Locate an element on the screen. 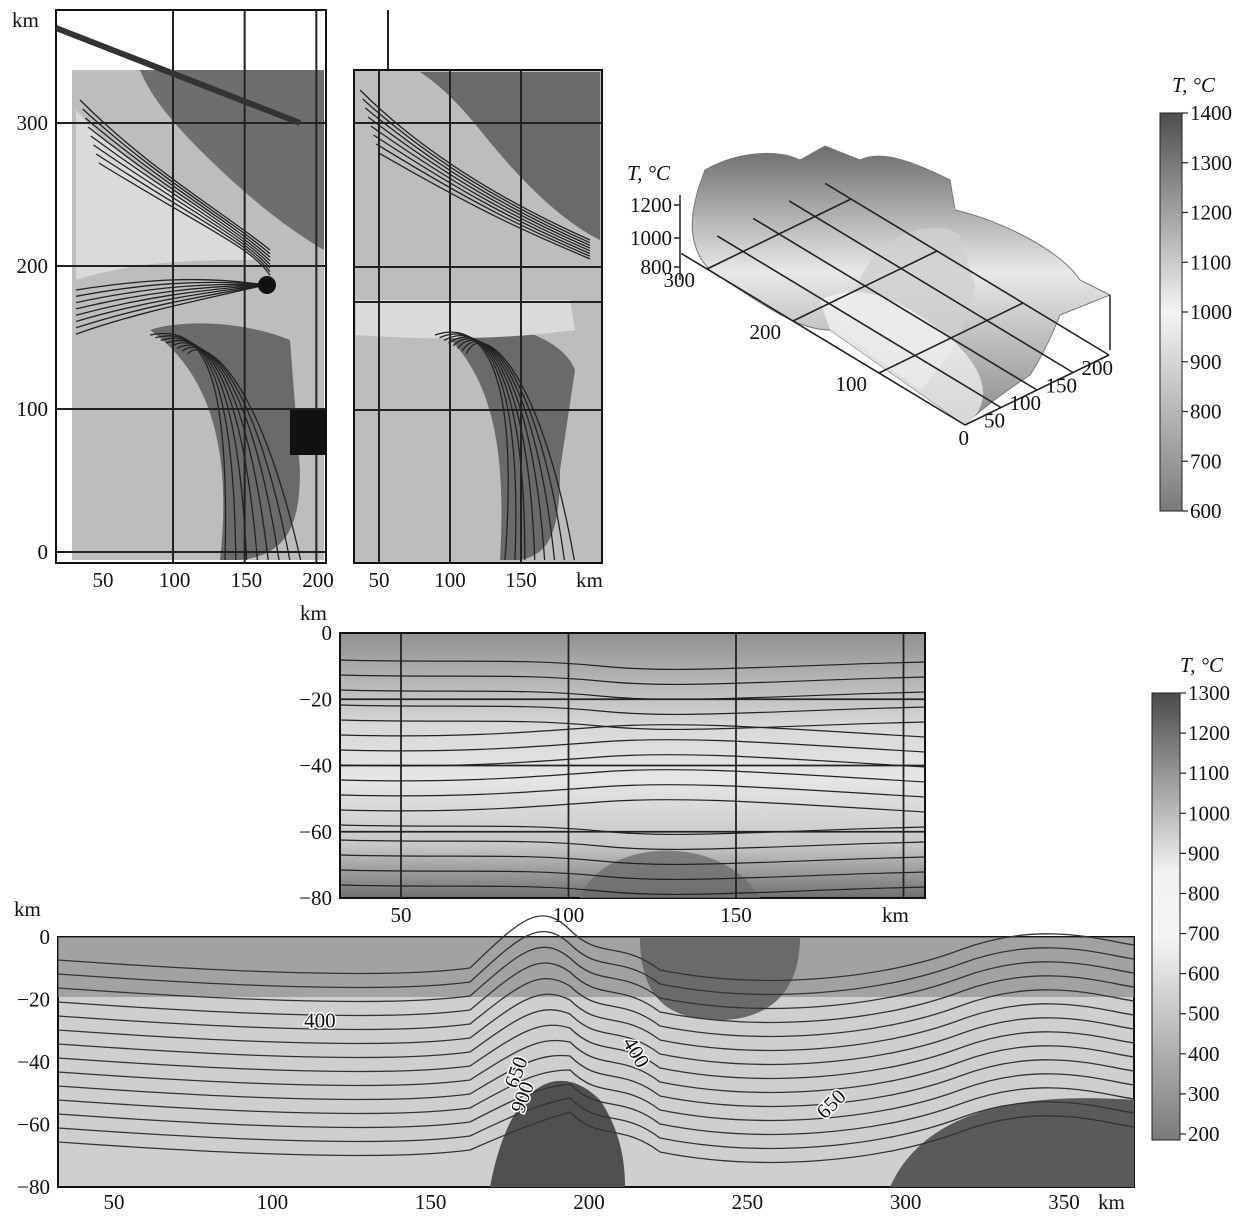 The height and width of the screenshot is (1216, 1250). colorbar-top-tick-label: 900 is located at coordinates (1206, 362).